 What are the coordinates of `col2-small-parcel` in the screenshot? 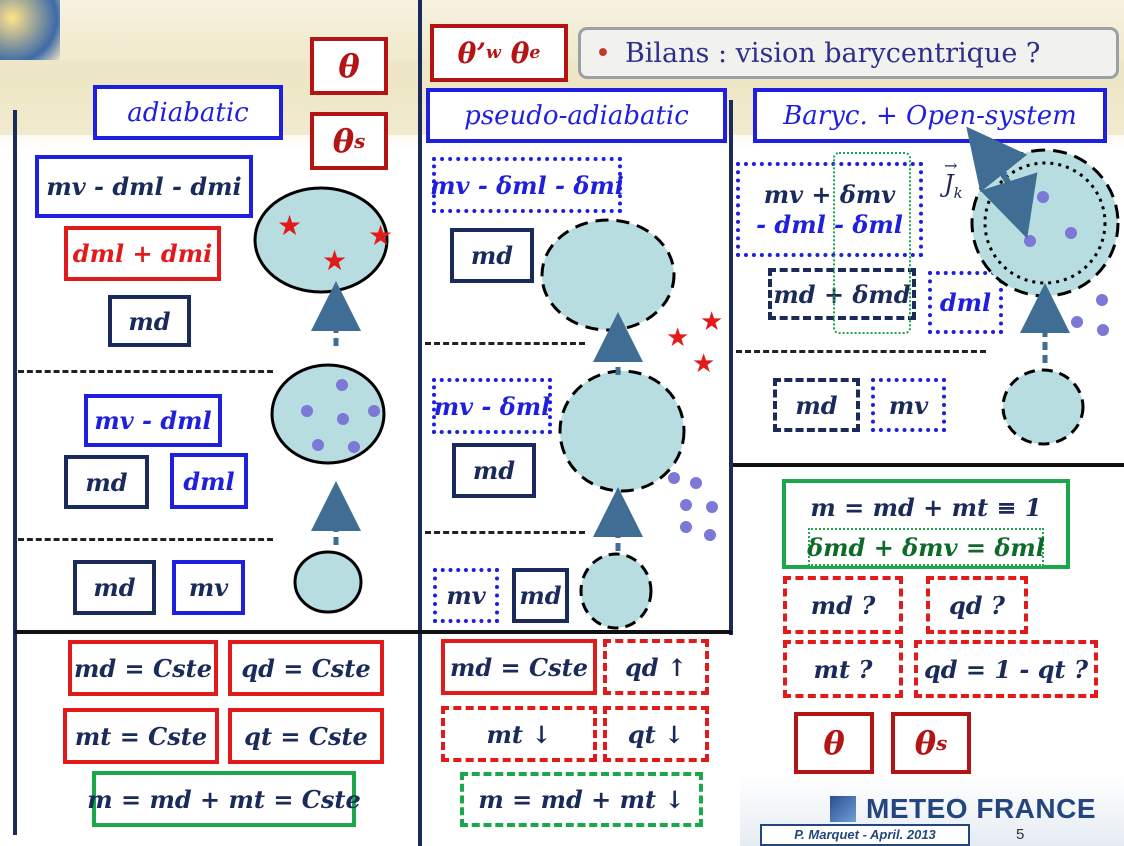 It's located at (616, 591).